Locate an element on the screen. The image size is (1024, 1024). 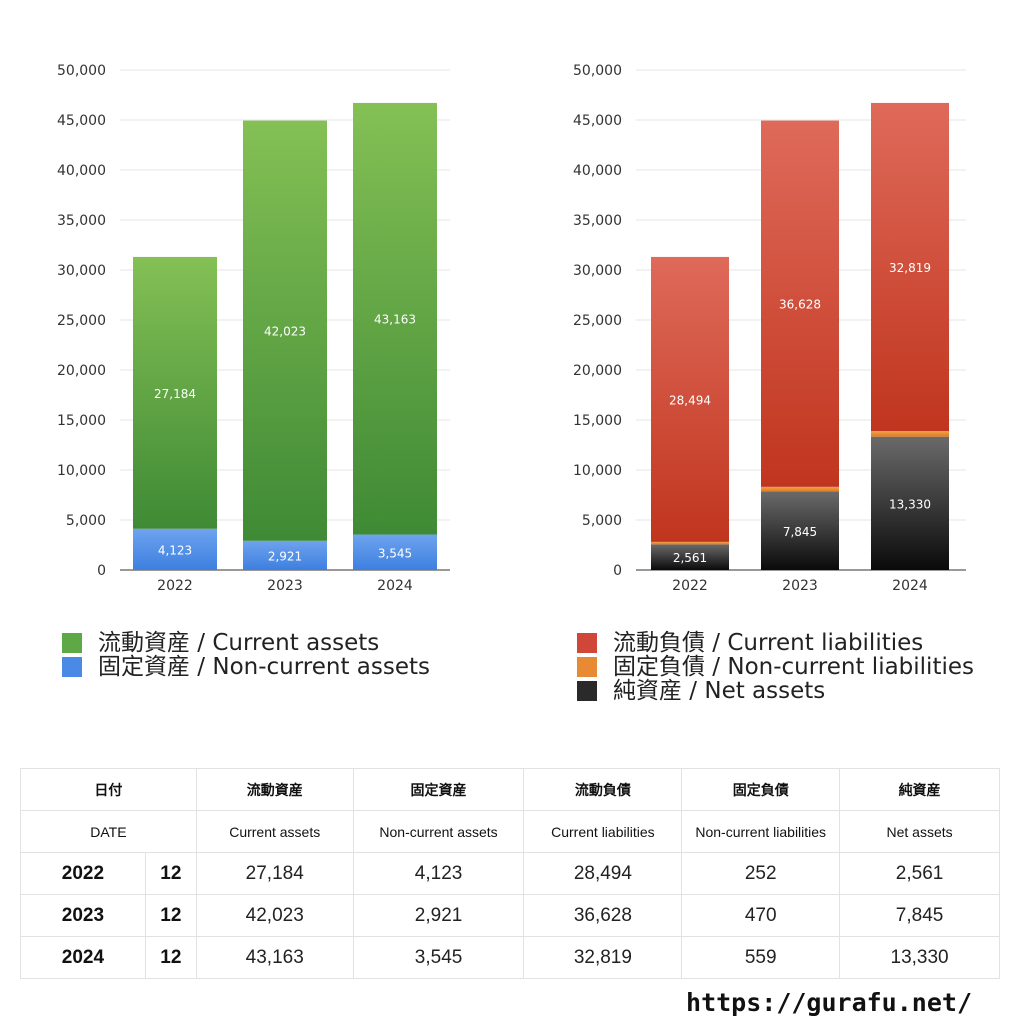
table-cell-year: 2022 is located at coordinates (83, 873).